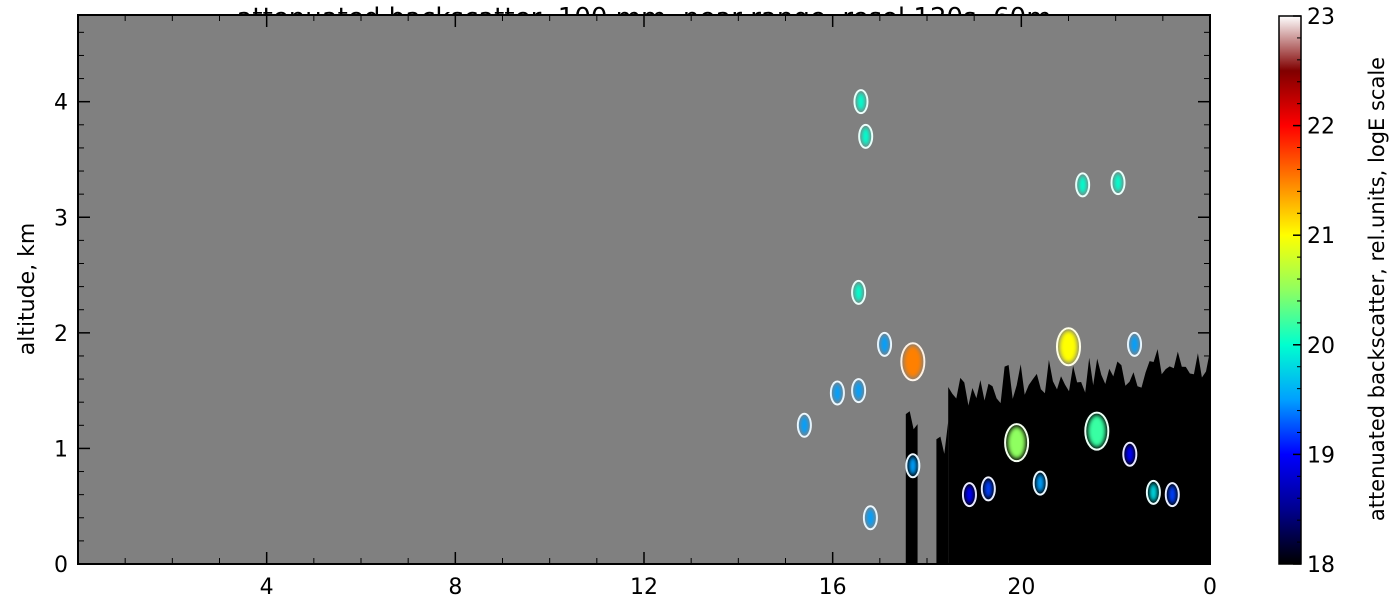 The image size is (1389, 603). What do you see at coordinates (61, 103) in the screenshot?
I see `y-tick-label: 4` at bounding box center [61, 103].